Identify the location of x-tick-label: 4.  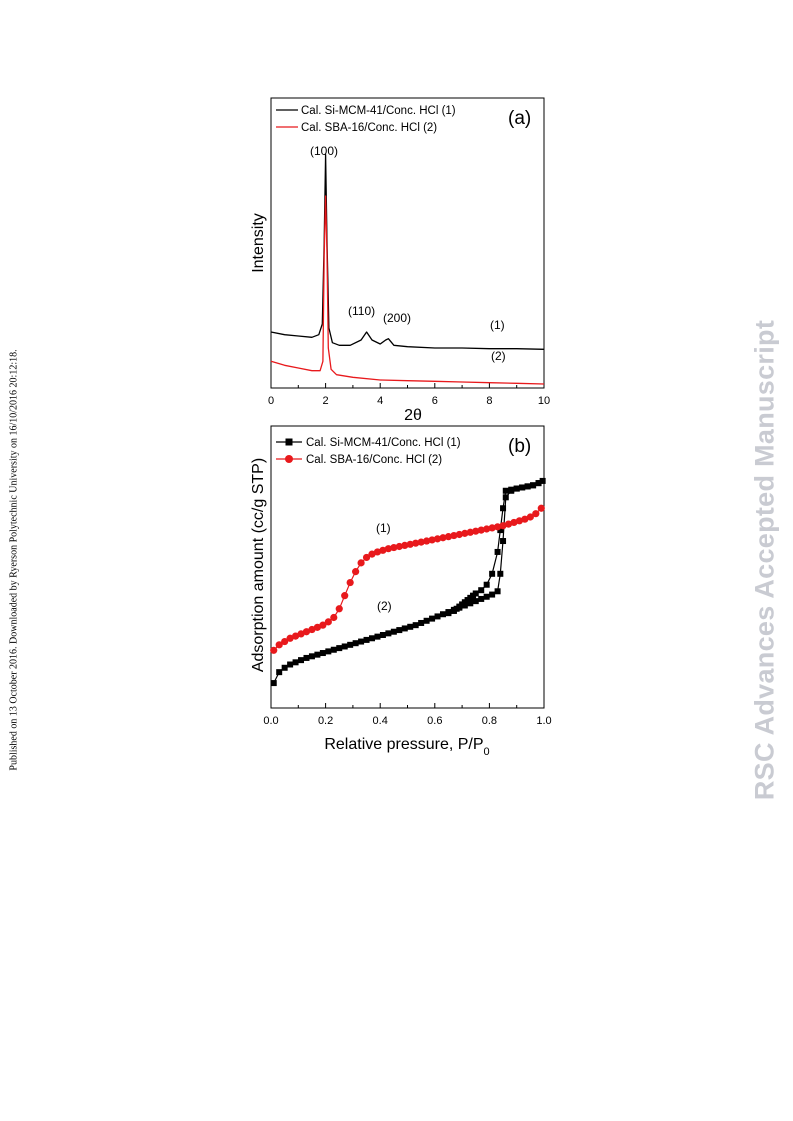
(380, 401).